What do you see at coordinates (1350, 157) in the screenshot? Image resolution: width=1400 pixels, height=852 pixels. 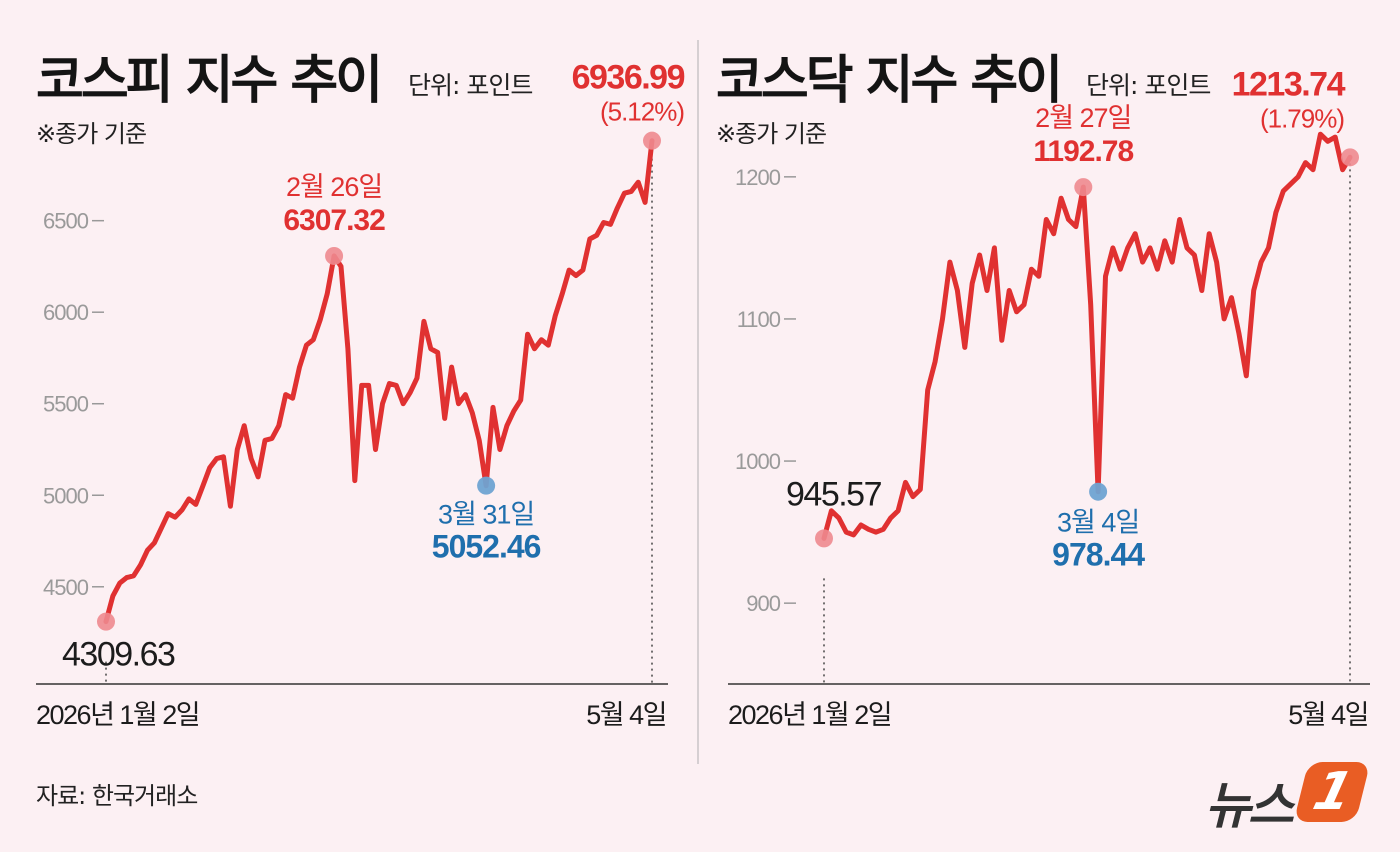 I see `kosdaq-end-marker` at bounding box center [1350, 157].